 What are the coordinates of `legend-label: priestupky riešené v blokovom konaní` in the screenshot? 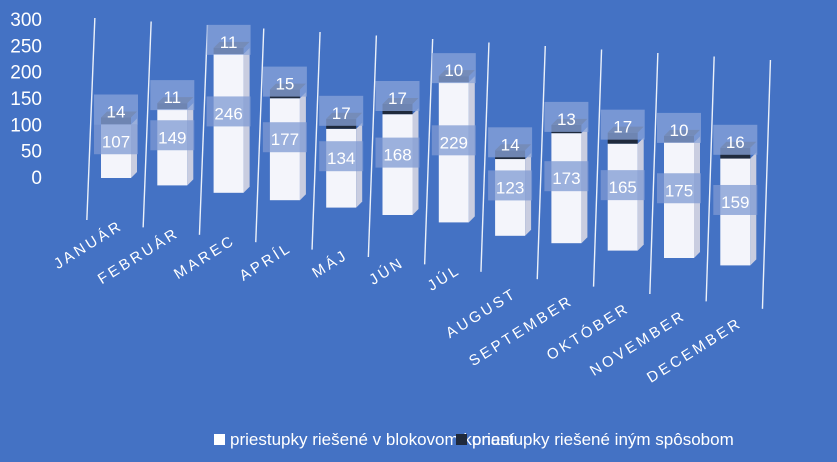 It's located at (372, 439).